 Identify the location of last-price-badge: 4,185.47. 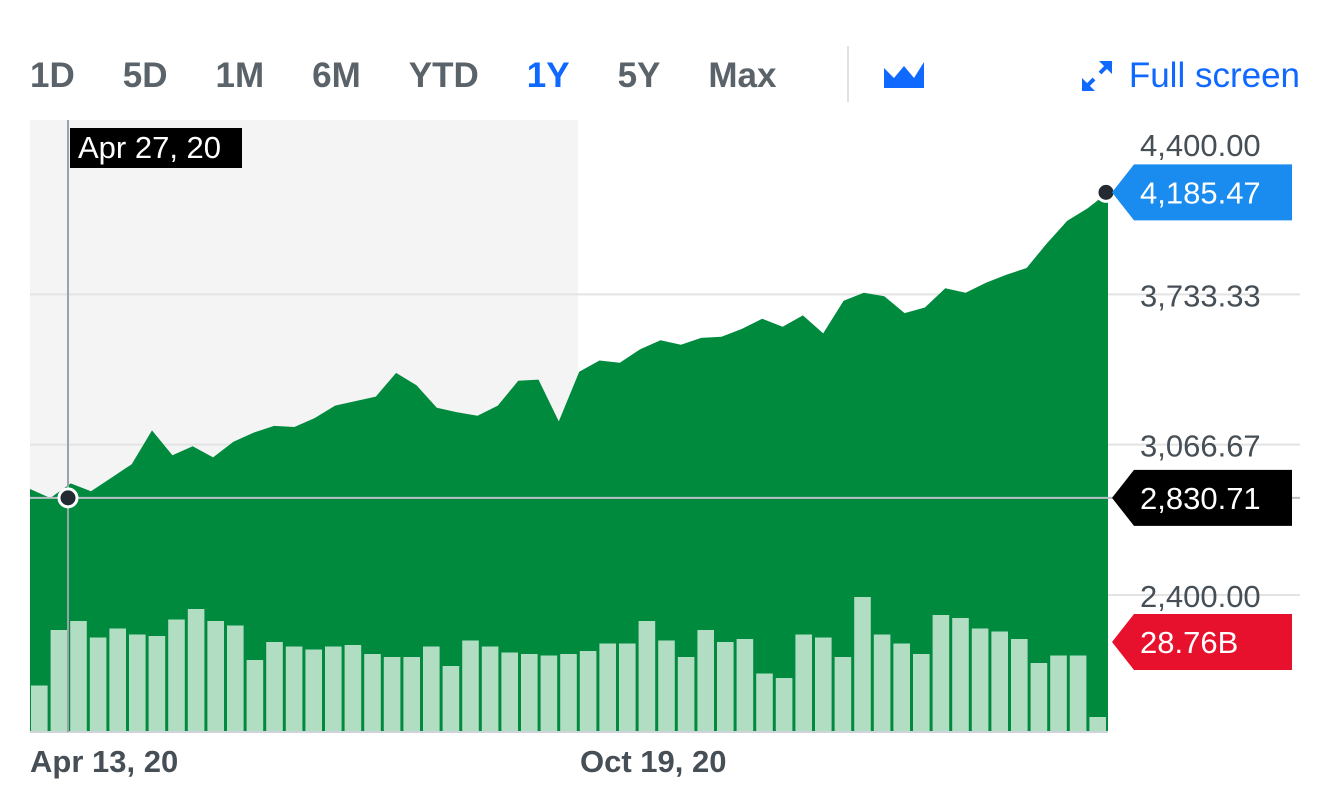
(1202, 192).